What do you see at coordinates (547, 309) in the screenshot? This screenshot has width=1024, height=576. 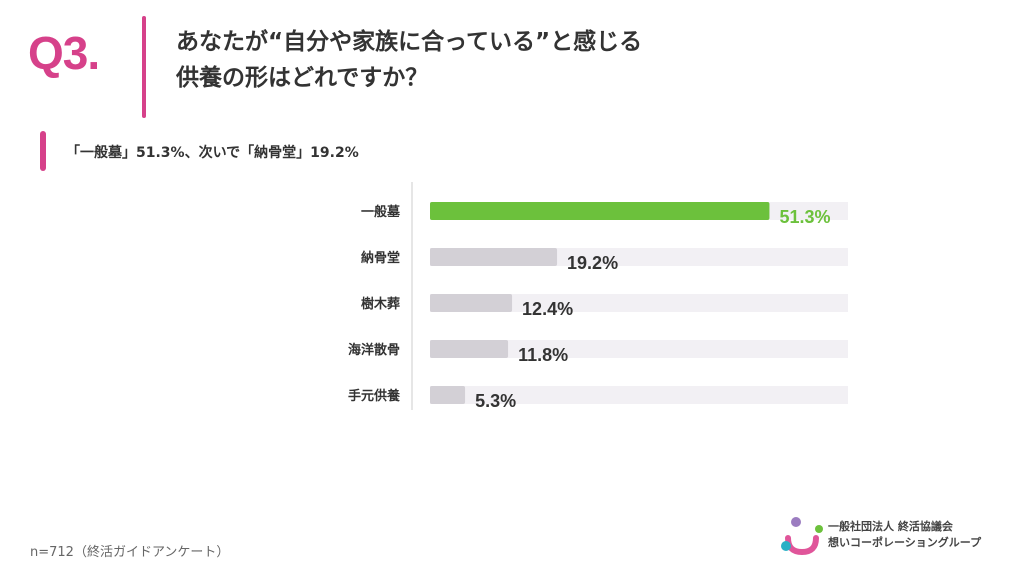 I see `value-label: 12.4%` at bounding box center [547, 309].